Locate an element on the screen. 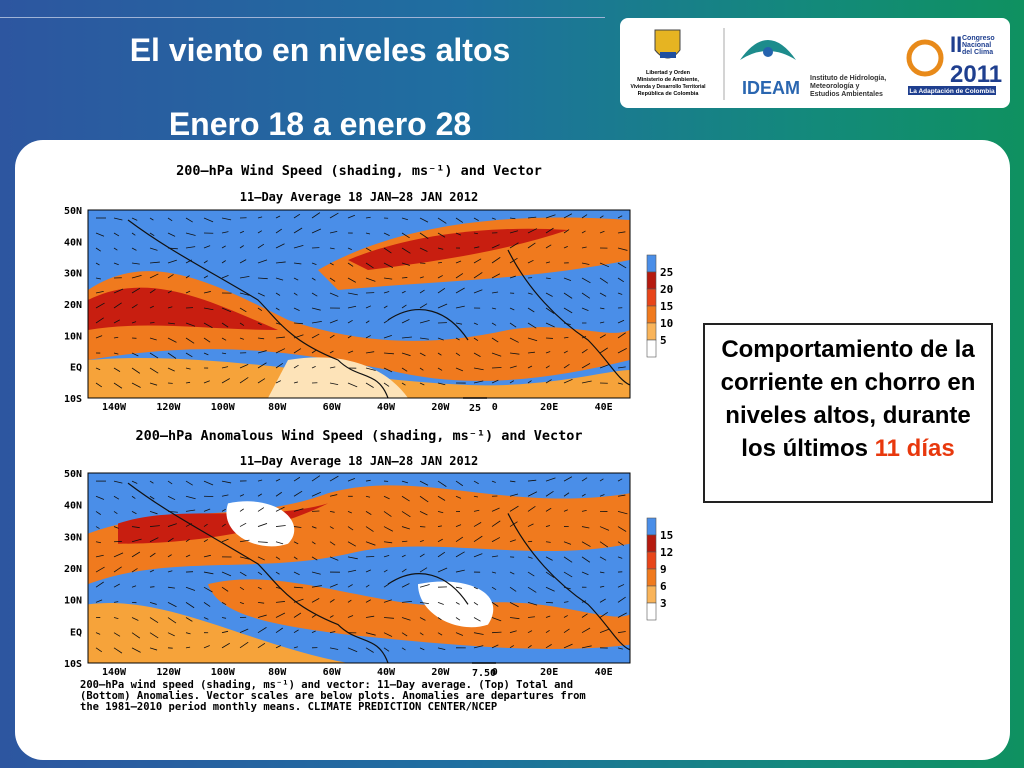 This screenshot has height=768, width=1024. colorbar-box is located at coordinates (651, 297).